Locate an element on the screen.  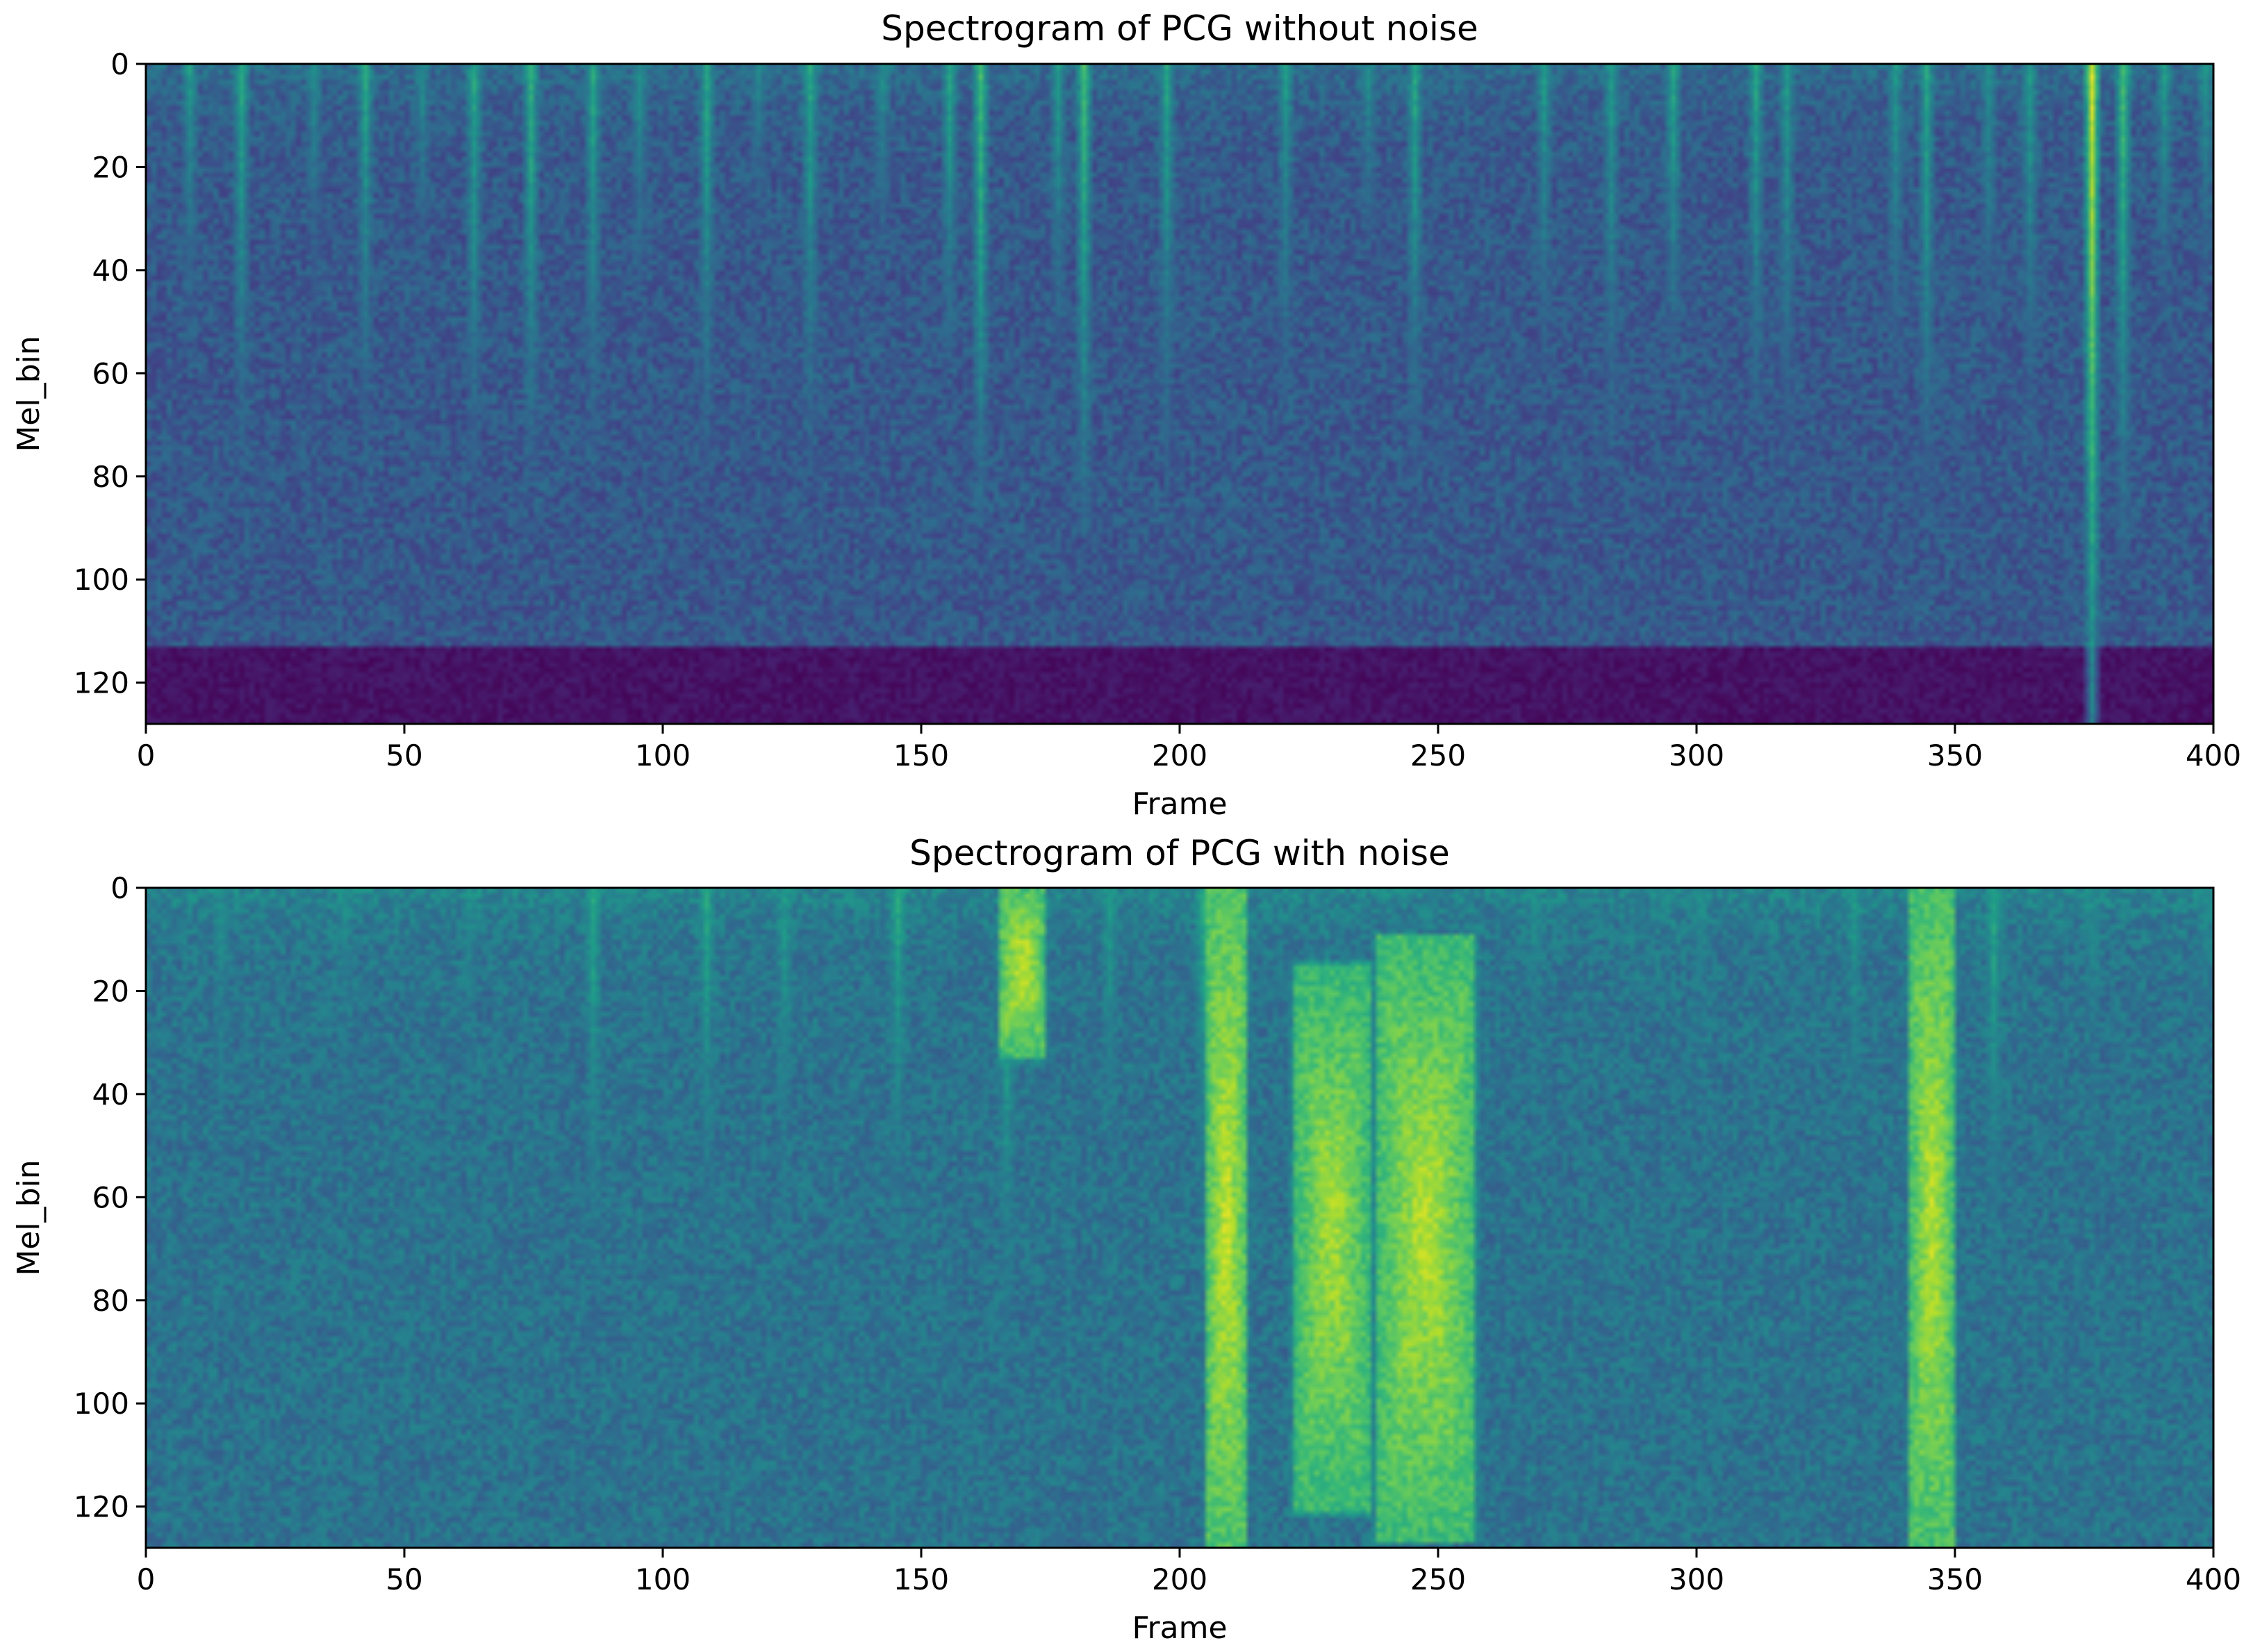
x-ticks-bottom: 0 50 100 150 200 250 300 350 400 is located at coordinates (1189, 1572).